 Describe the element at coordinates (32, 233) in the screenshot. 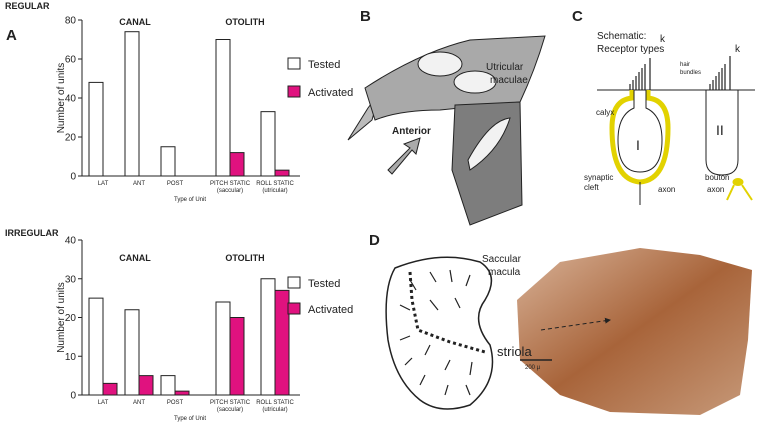

I see `chart-title: IRREGULAR` at that location.